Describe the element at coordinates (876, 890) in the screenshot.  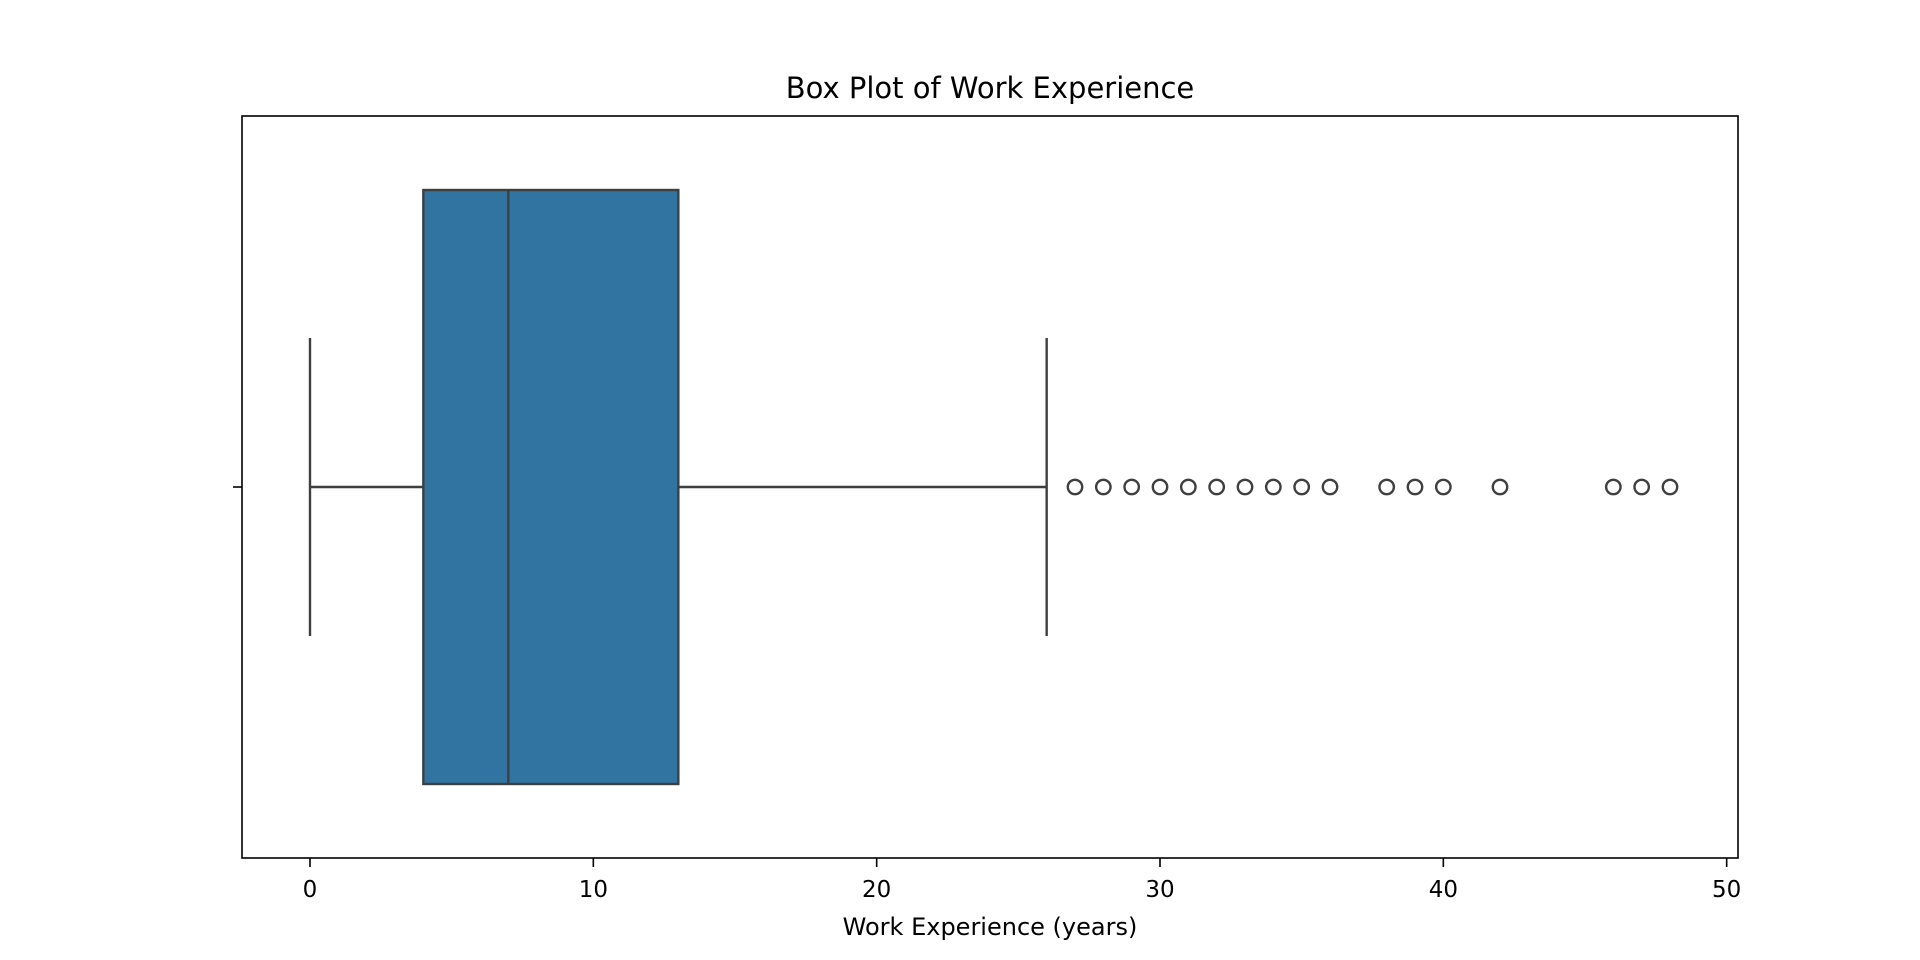
I see `x-tick-label: 20` at that location.